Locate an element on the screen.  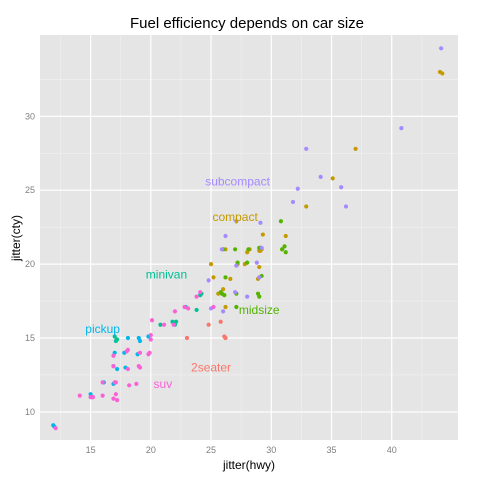
x-axis-title: jitter(hwy) is located at coordinates (248, 465).